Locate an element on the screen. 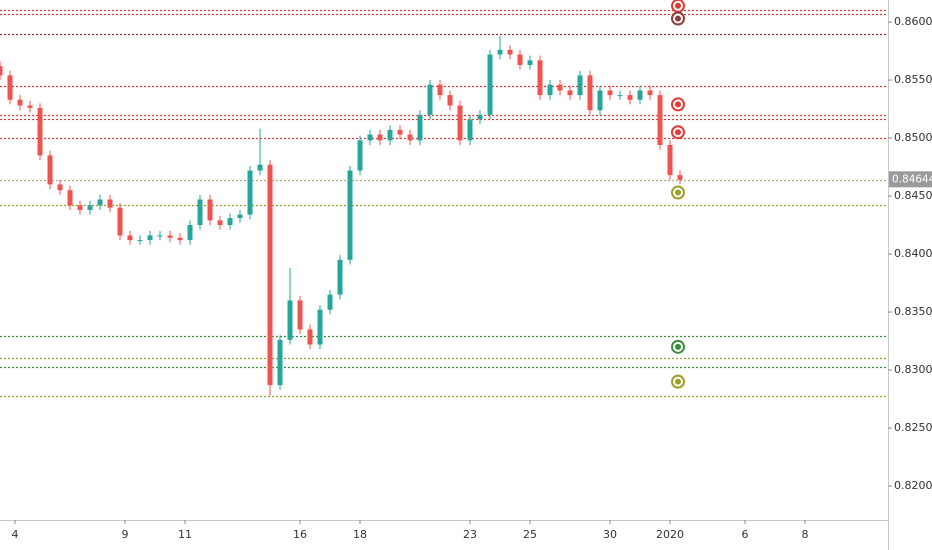  x-tick-label: 6 is located at coordinates (745, 534).